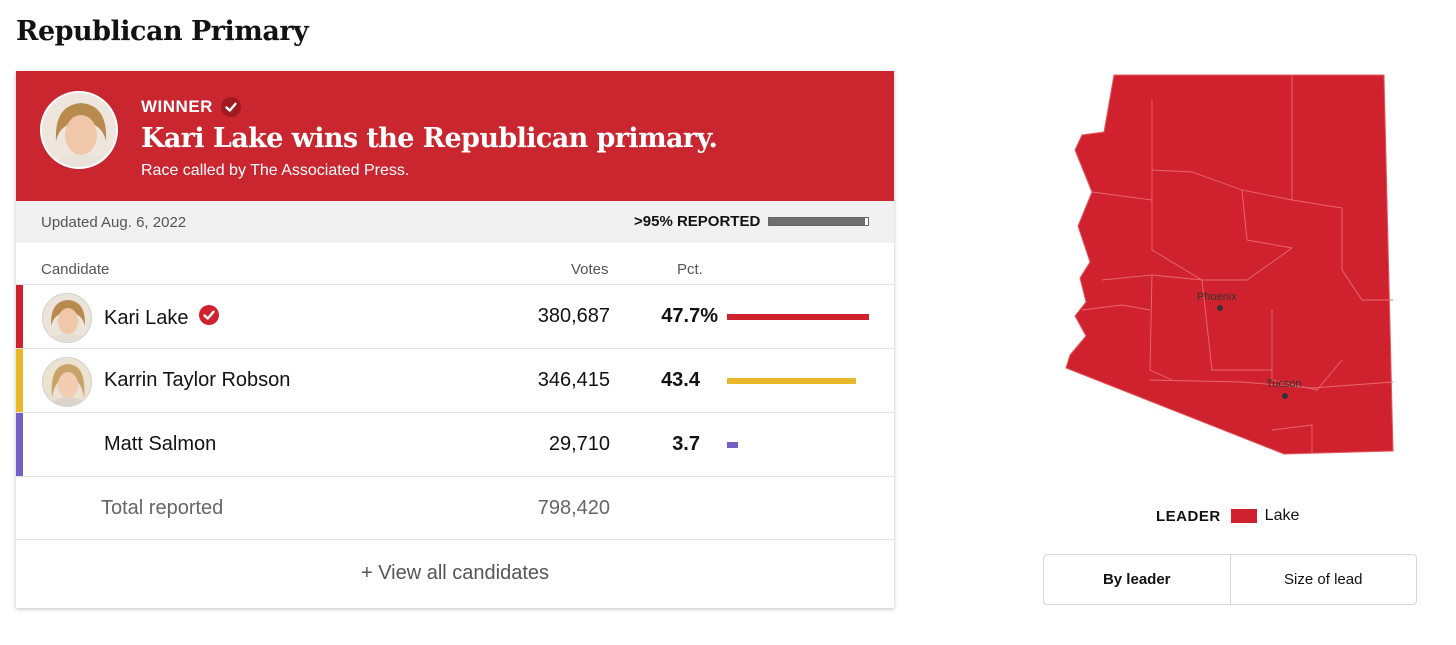 This screenshot has height=645, width=1456. Describe the element at coordinates (1282, 515) in the screenshot. I see `legend-label: Lake` at that location.